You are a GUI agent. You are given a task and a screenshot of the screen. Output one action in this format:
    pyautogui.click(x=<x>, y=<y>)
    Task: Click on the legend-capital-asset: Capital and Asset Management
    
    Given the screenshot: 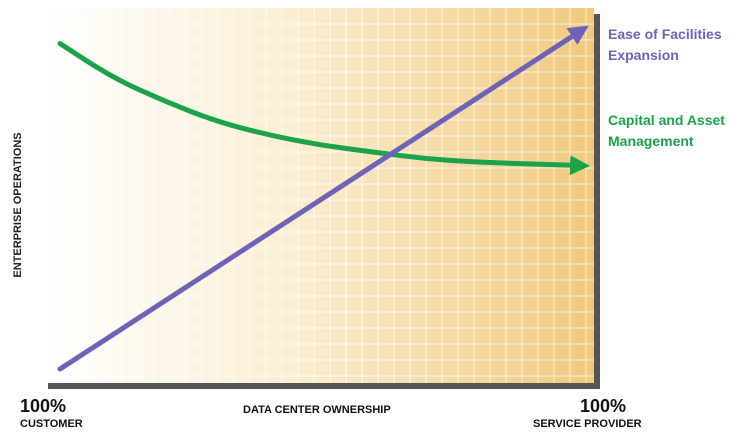 What is the action you would take?
    pyautogui.click(x=666, y=131)
    